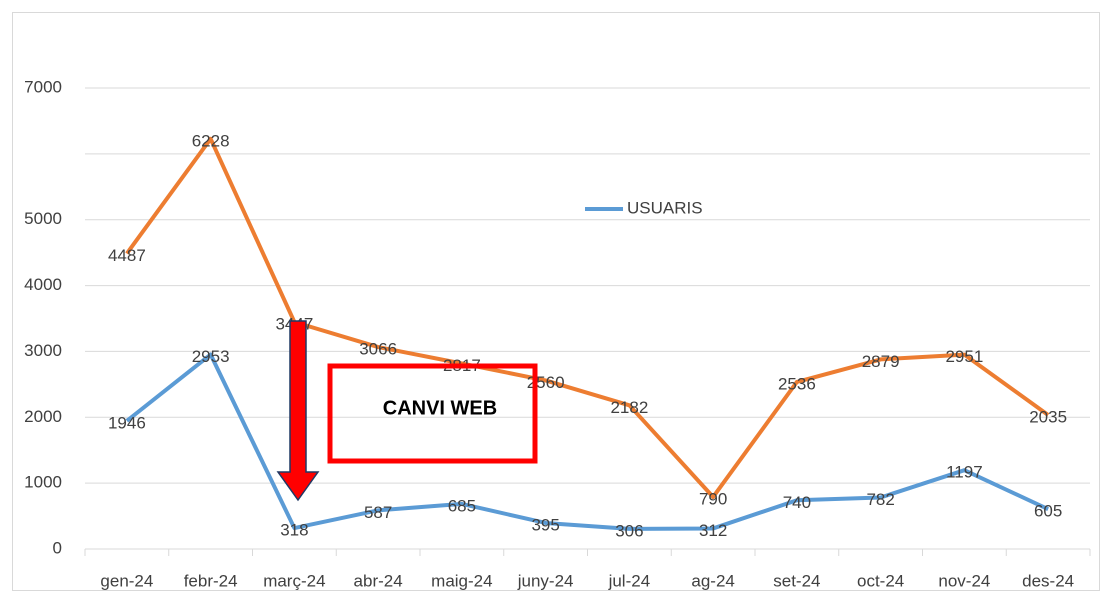 This screenshot has height=592, width=1101. I want to click on data-label: 2182, so click(629, 407).